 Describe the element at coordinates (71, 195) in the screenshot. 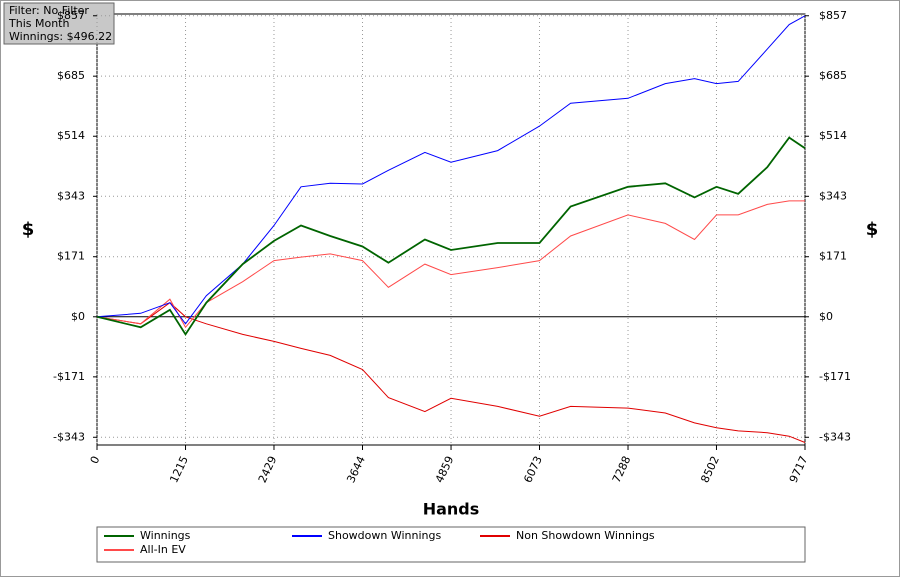

I see `y-tick-label: $343` at that location.